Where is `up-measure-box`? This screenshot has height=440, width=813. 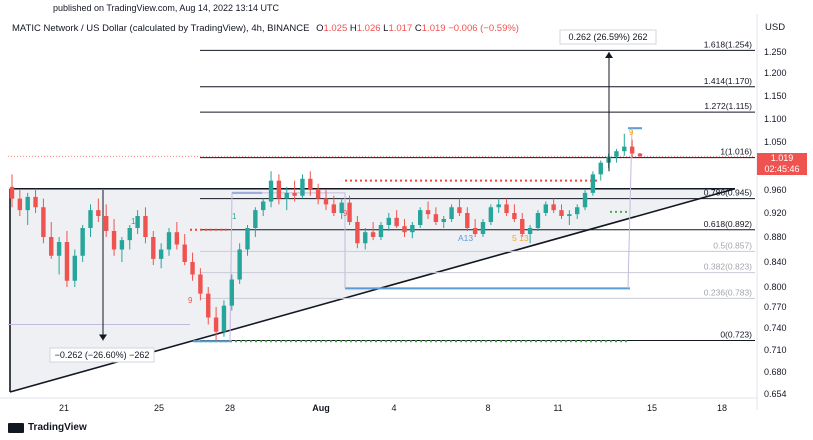 up-measure-box is located at coordinates (608, 37).